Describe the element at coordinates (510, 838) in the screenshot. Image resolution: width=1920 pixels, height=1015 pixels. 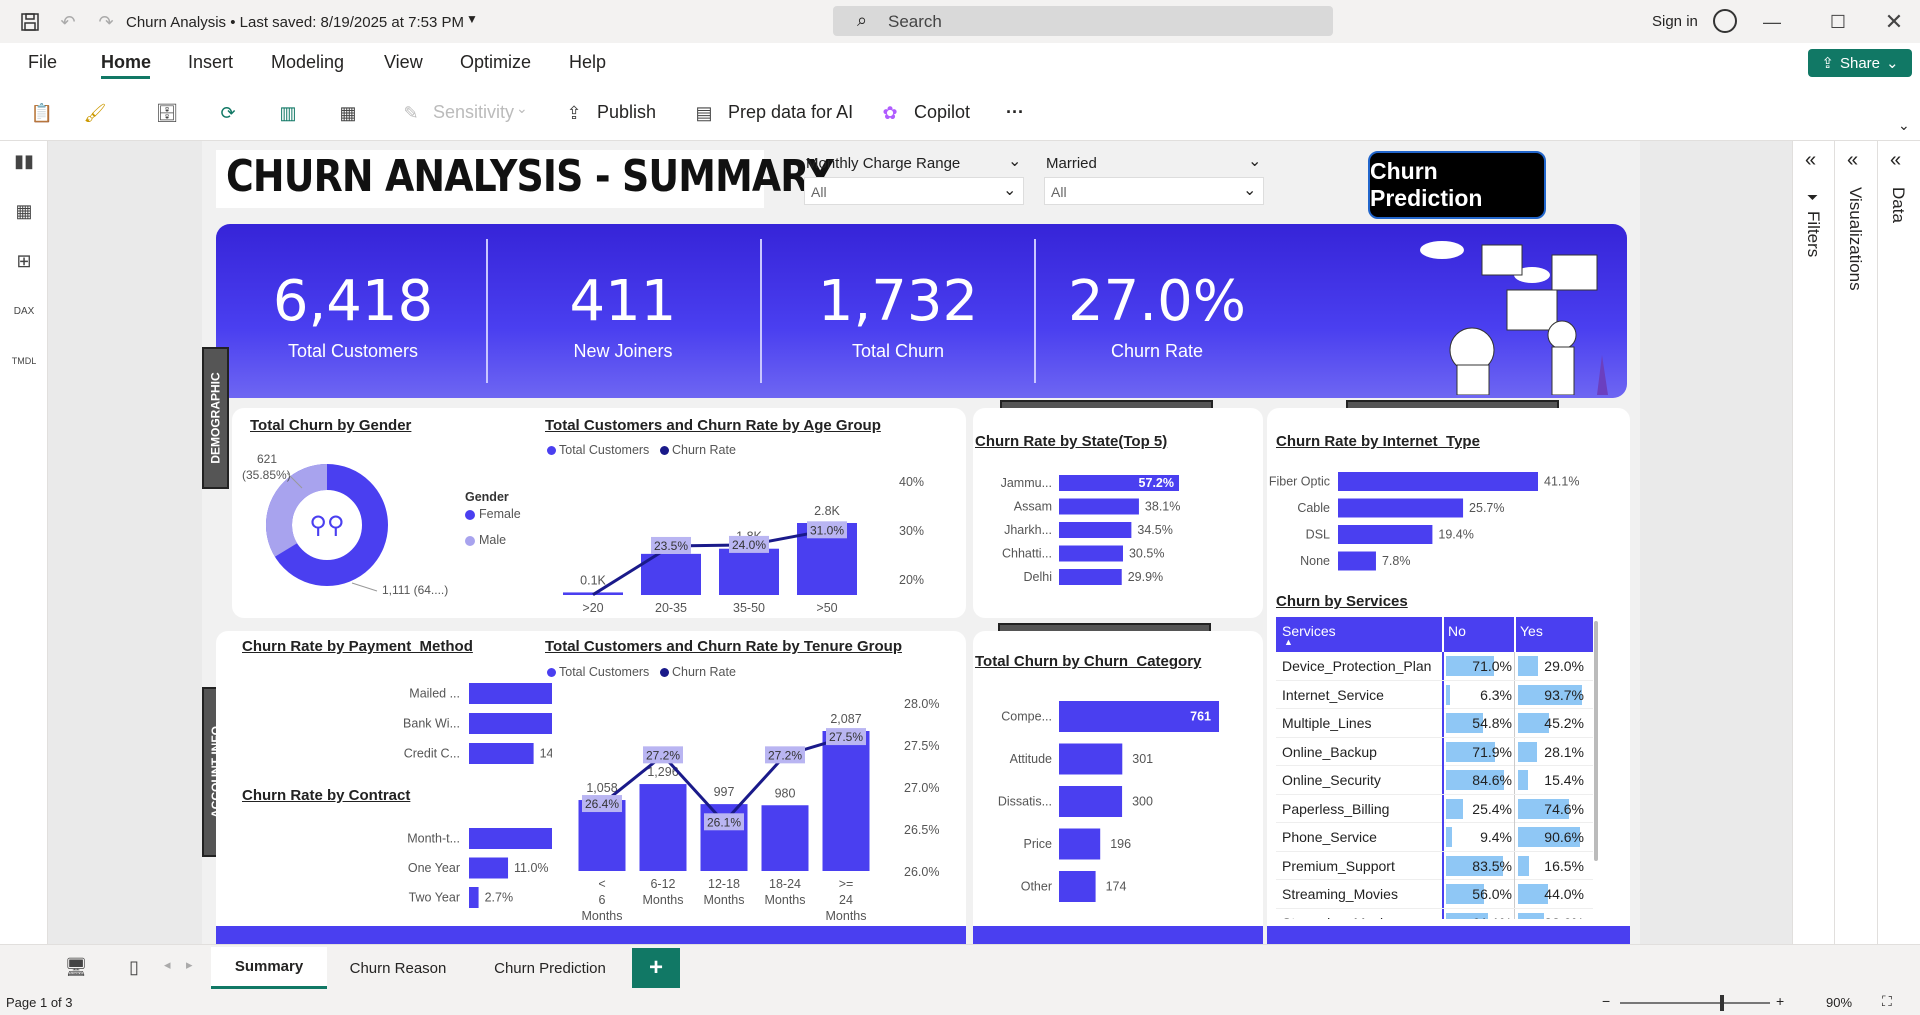
I see `bar` at that location.